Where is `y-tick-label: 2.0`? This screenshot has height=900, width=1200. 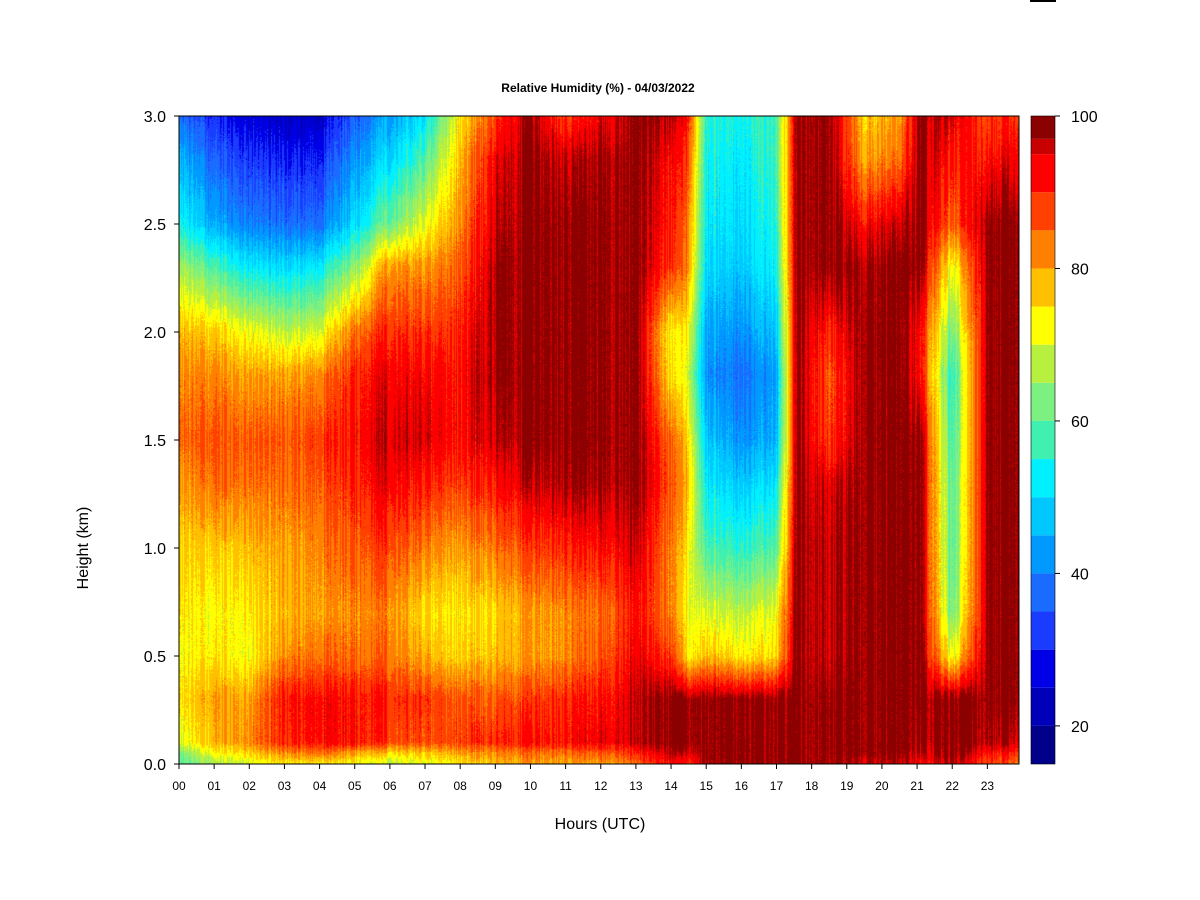
y-tick-label: 2.0 is located at coordinates (155, 333).